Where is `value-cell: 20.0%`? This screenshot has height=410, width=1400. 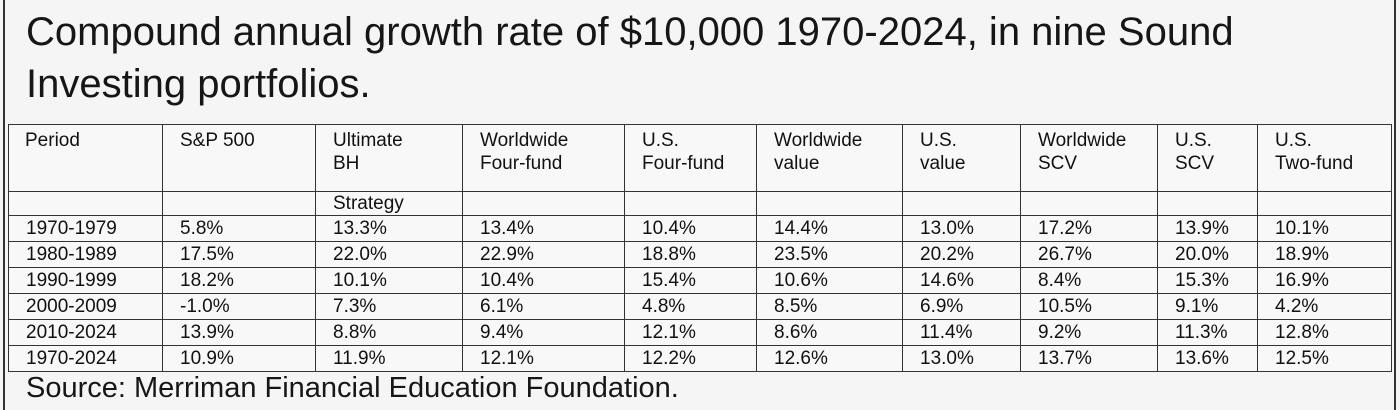
value-cell: 20.0% is located at coordinates (1207, 254).